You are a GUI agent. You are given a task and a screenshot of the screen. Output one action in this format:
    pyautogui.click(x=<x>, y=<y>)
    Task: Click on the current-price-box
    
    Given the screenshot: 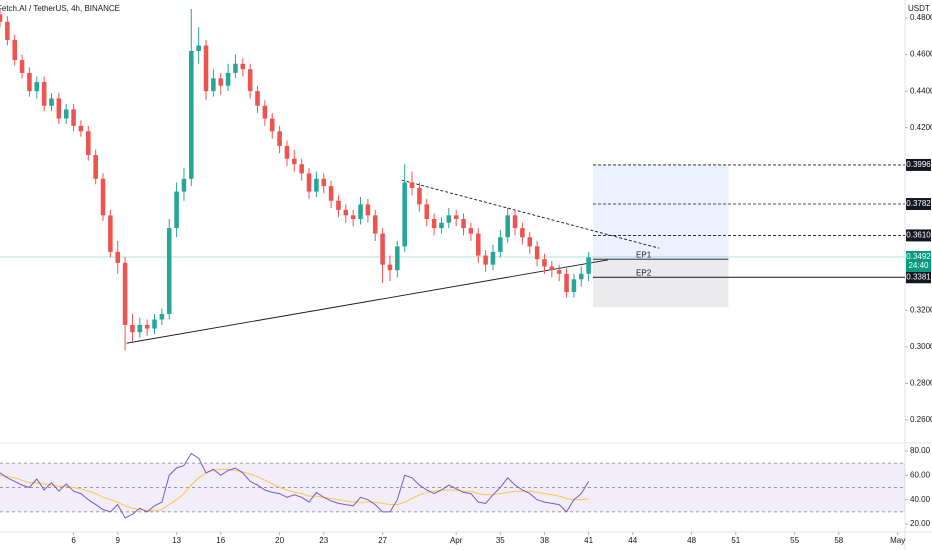 What is the action you would take?
    pyautogui.click(x=918, y=261)
    